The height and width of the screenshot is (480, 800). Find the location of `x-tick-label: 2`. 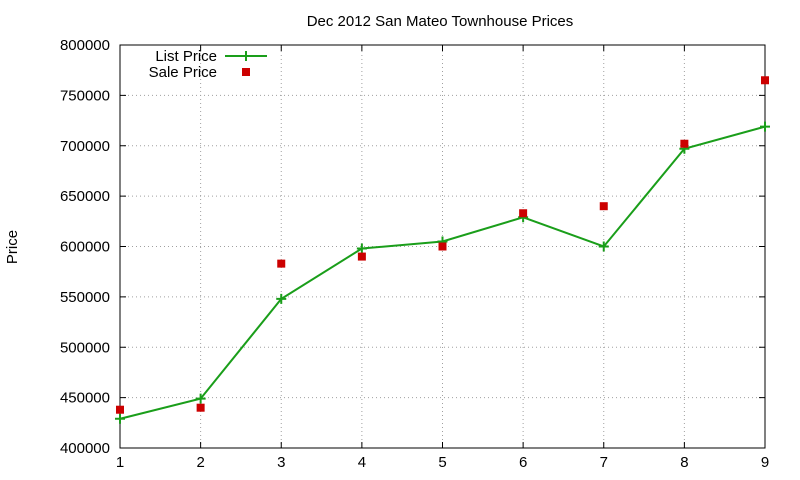

x-tick-label: 2 is located at coordinates (200, 462).